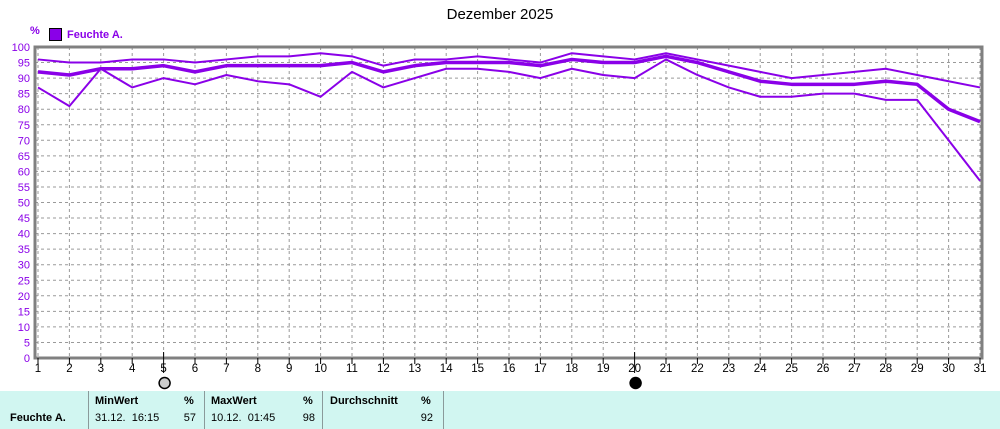 The width and height of the screenshot is (1000, 429). Describe the element at coordinates (603, 369) in the screenshot. I see `x-tick-label: 19` at that location.